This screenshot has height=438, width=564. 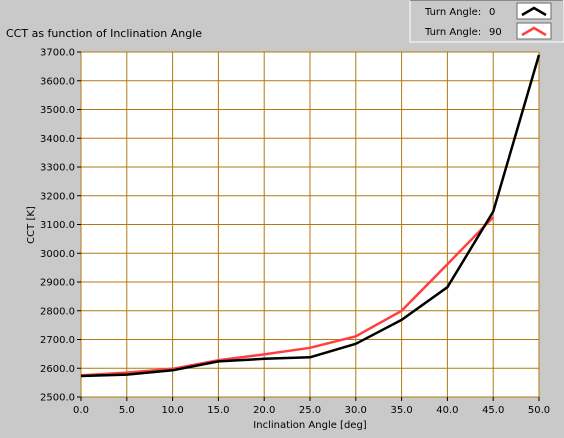 I want to click on y-tick-label-1: 2600.0, so click(x=57, y=369).